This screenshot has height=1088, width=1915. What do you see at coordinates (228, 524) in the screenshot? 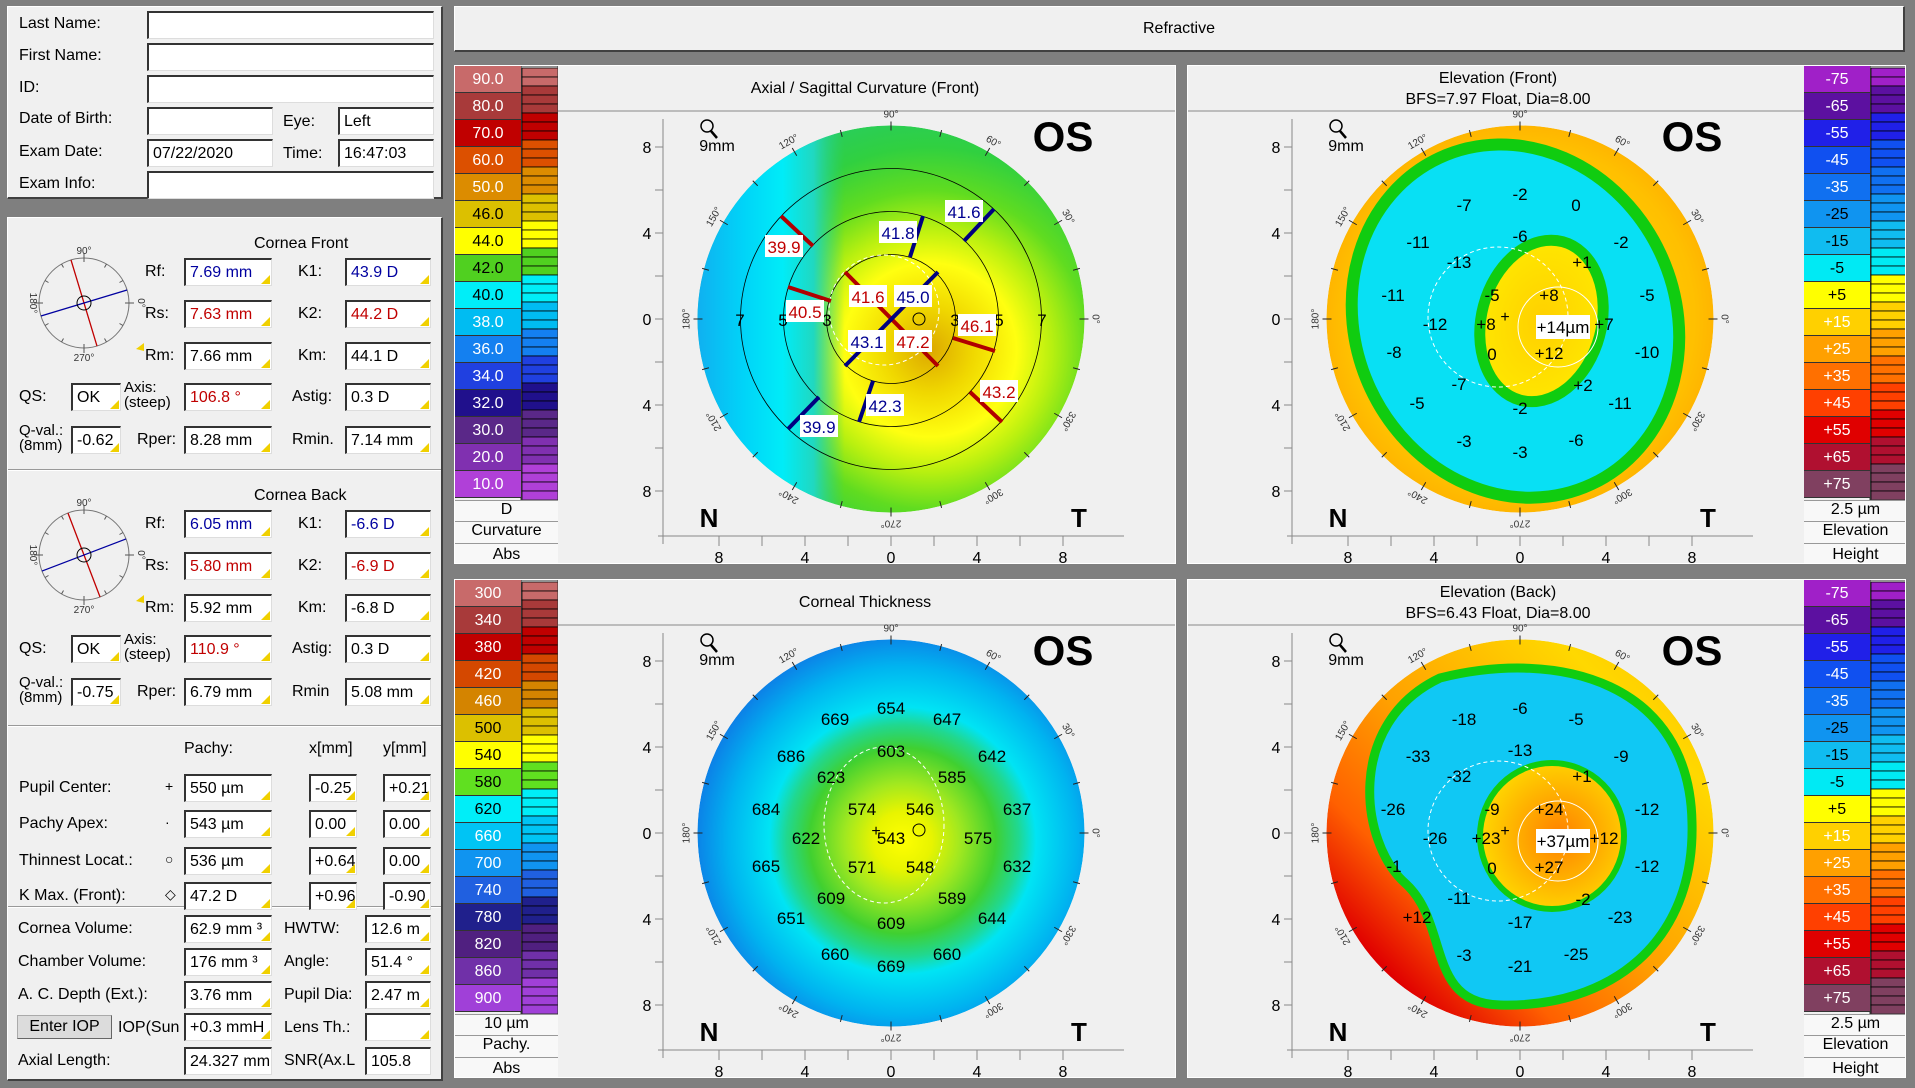
I see `rf-field: 6.05 mm` at bounding box center [228, 524].